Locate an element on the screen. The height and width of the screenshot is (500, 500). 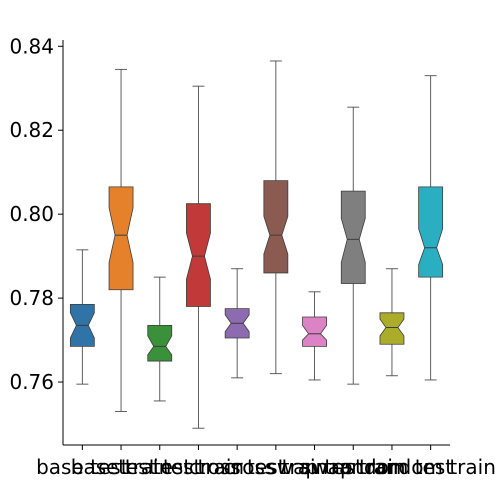
x-tick-label: random train is located at coordinates (430, 467).